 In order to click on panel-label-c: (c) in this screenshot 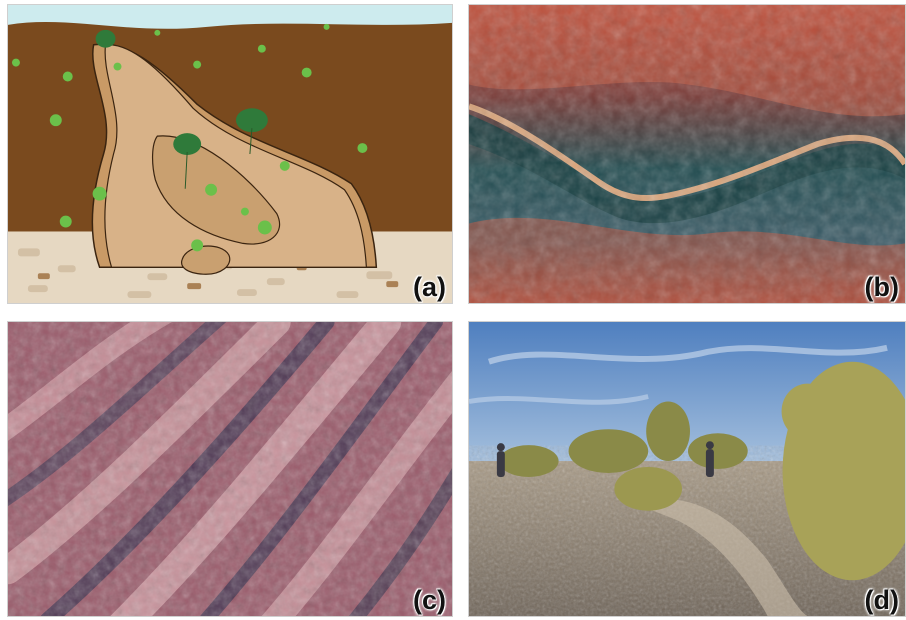, I will do `click(429, 600)`.